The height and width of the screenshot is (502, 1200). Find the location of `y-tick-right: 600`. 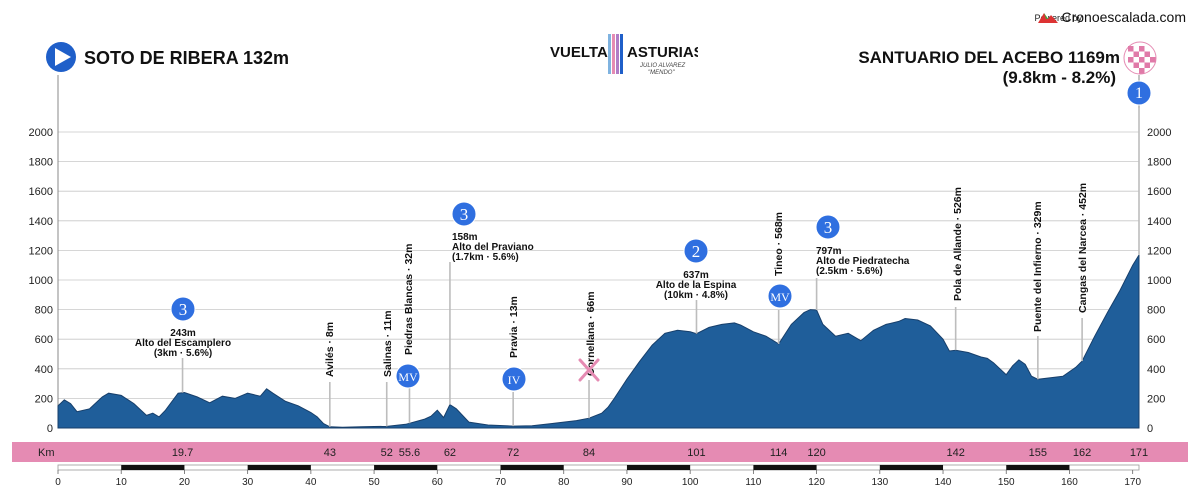

y-tick-right: 600 is located at coordinates (1156, 340).